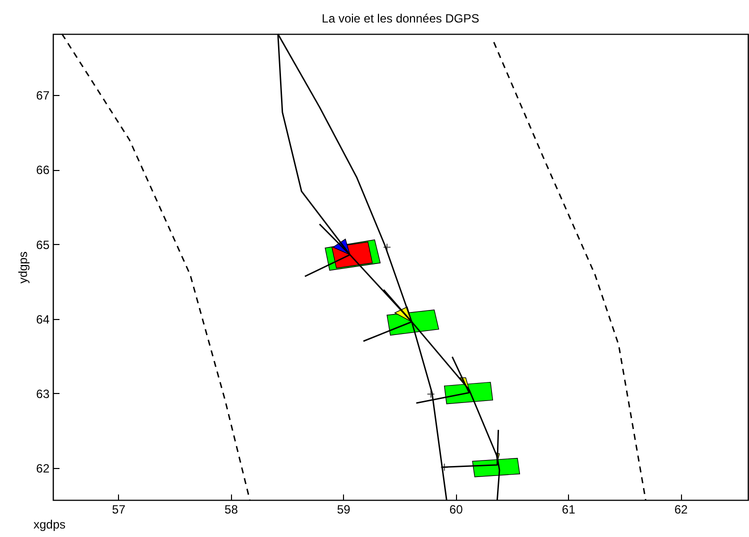  What do you see at coordinates (119, 509) in the screenshot?
I see `x-tick-label: 57` at bounding box center [119, 509].